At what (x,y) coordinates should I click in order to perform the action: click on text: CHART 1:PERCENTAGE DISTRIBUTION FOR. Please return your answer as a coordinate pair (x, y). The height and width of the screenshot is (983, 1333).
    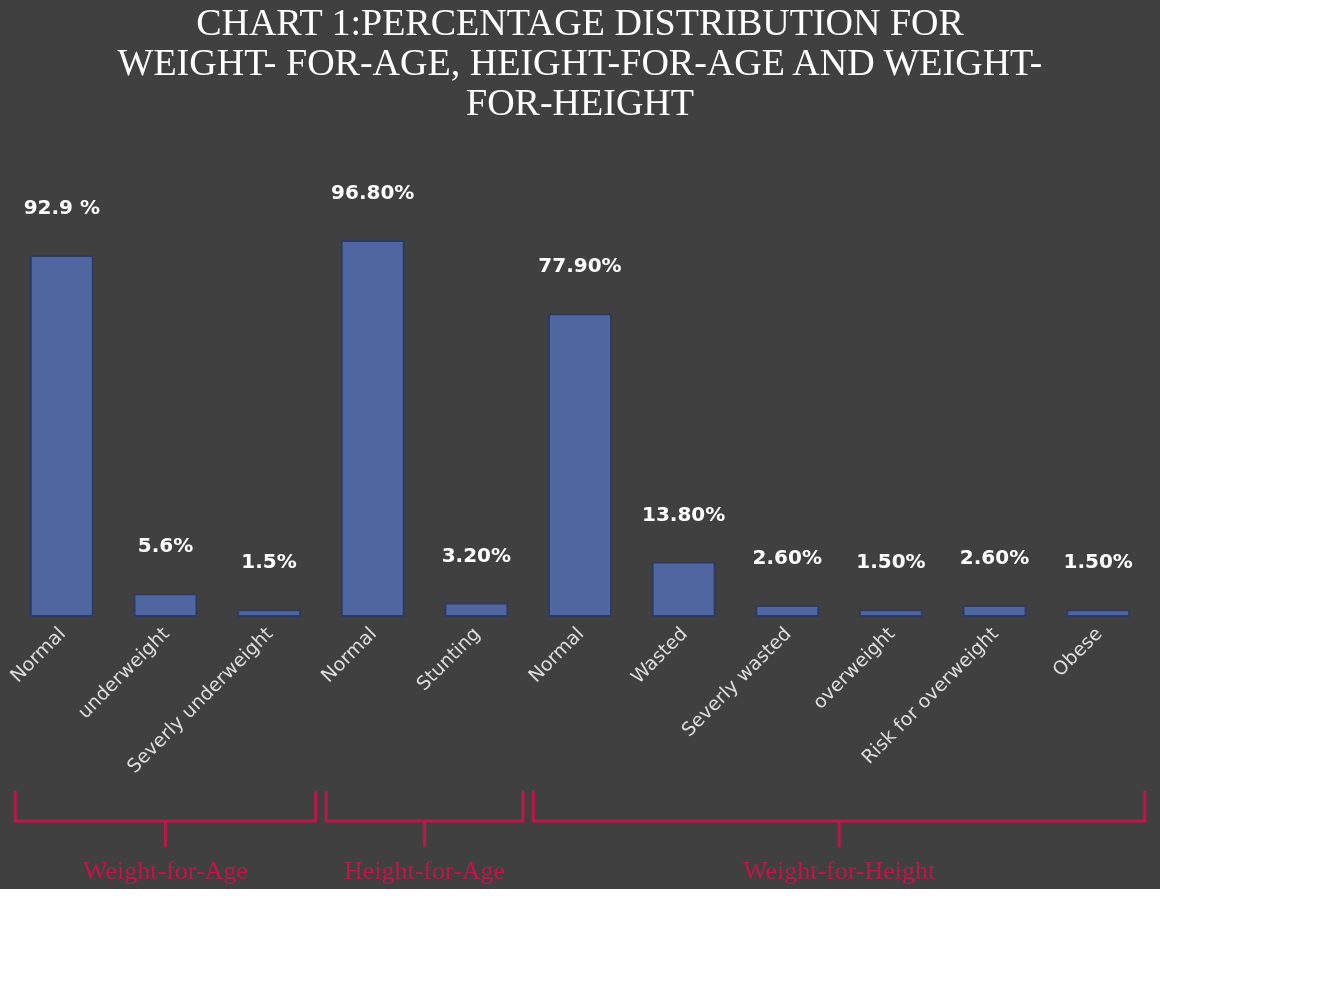
    Looking at the image, I should click on (580, 22).